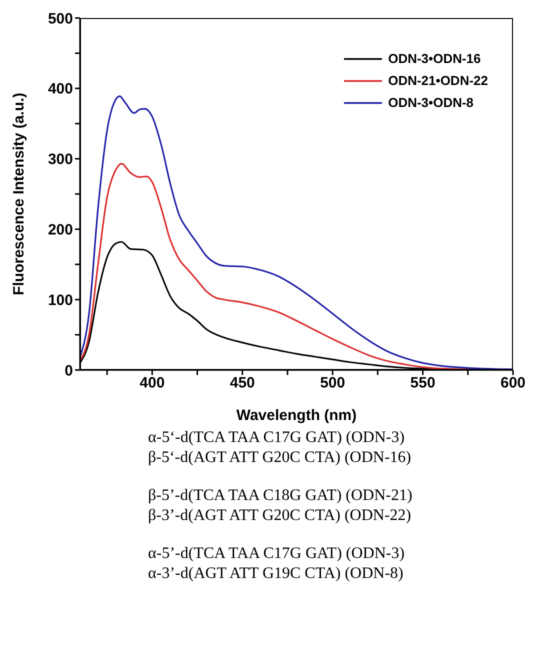 This screenshot has width=536, height=655. What do you see at coordinates (60, 19) in the screenshot?
I see `y-tick-label: 500` at bounding box center [60, 19].